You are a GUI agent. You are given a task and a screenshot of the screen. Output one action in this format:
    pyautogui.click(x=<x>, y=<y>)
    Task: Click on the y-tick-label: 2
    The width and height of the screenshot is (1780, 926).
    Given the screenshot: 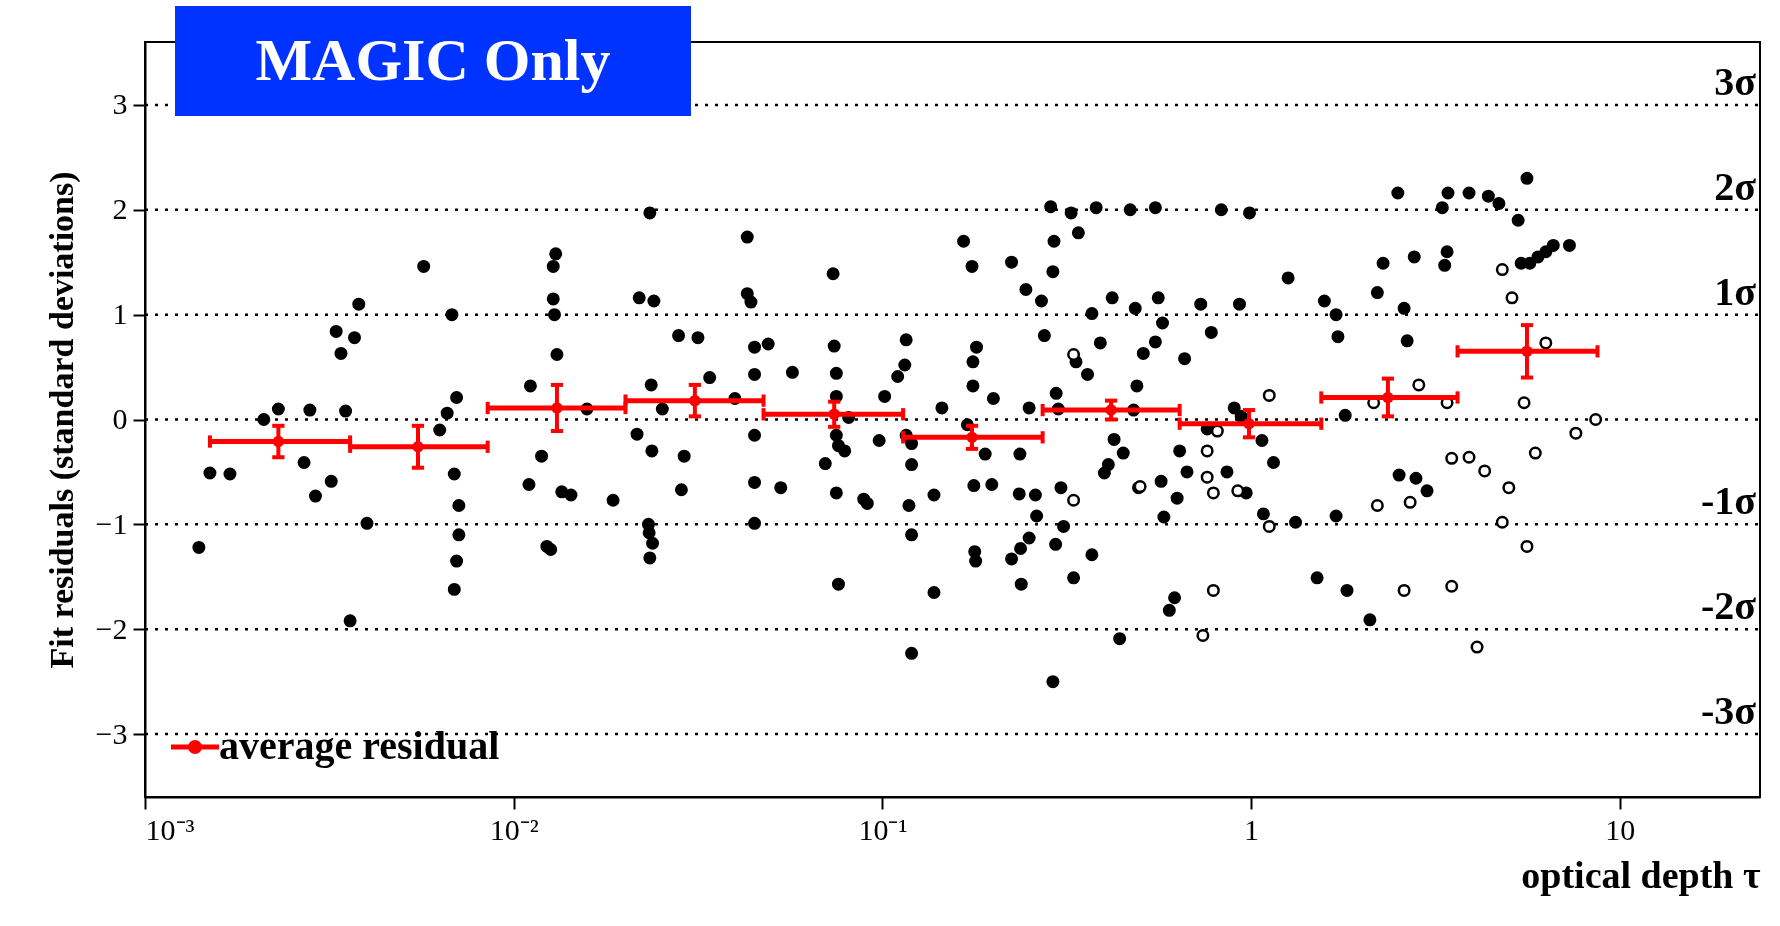 What is the action you would take?
    pyautogui.click(x=120, y=209)
    